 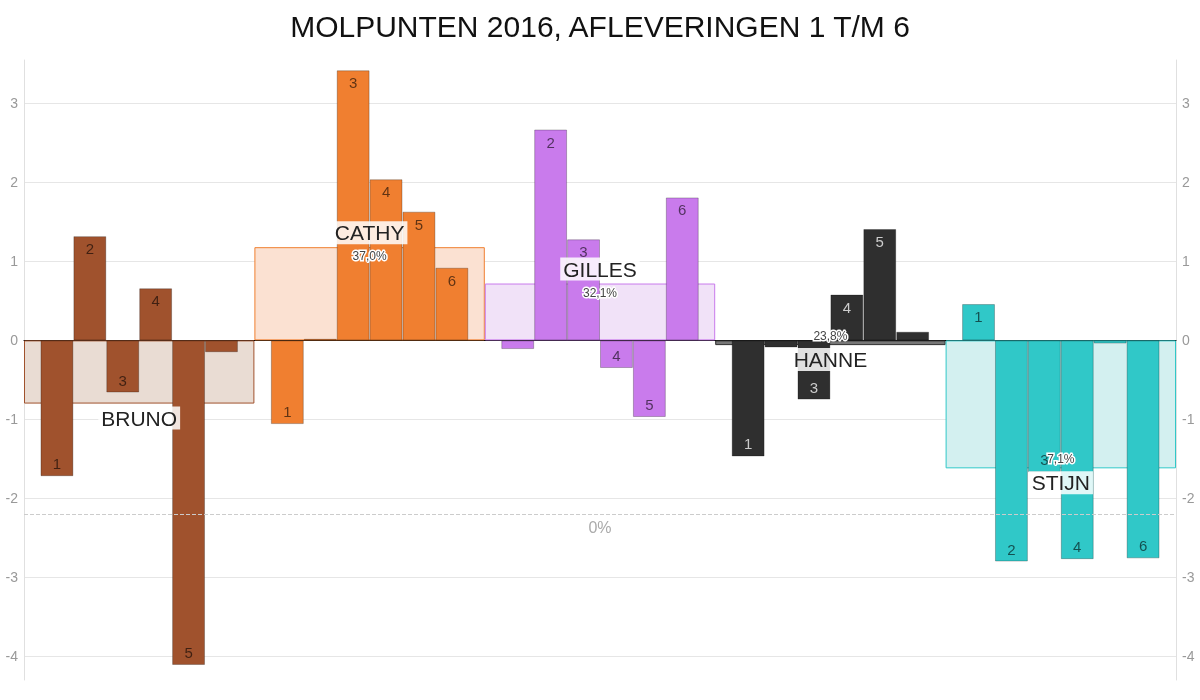 I want to click on x-tick-label: CATHY, so click(x=369, y=233).